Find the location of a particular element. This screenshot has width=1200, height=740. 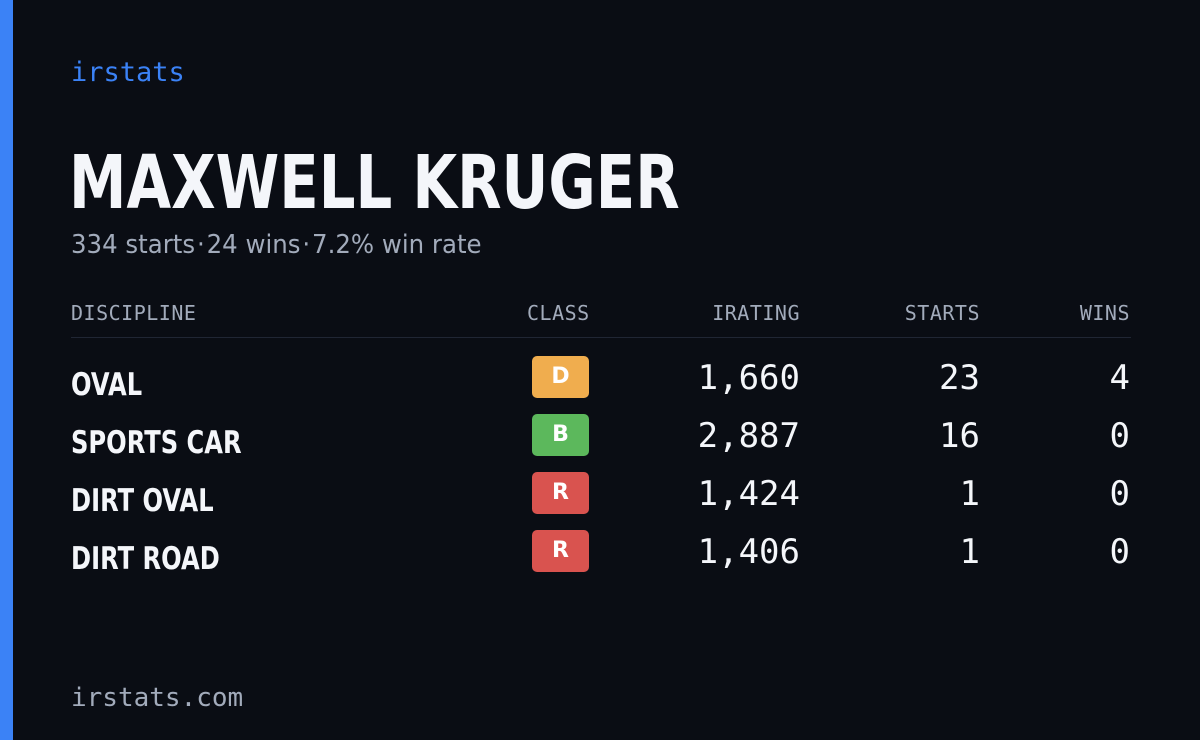

table-row: DIRT ROAD R 1,406 1 0 is located at coordinates (601, 557).